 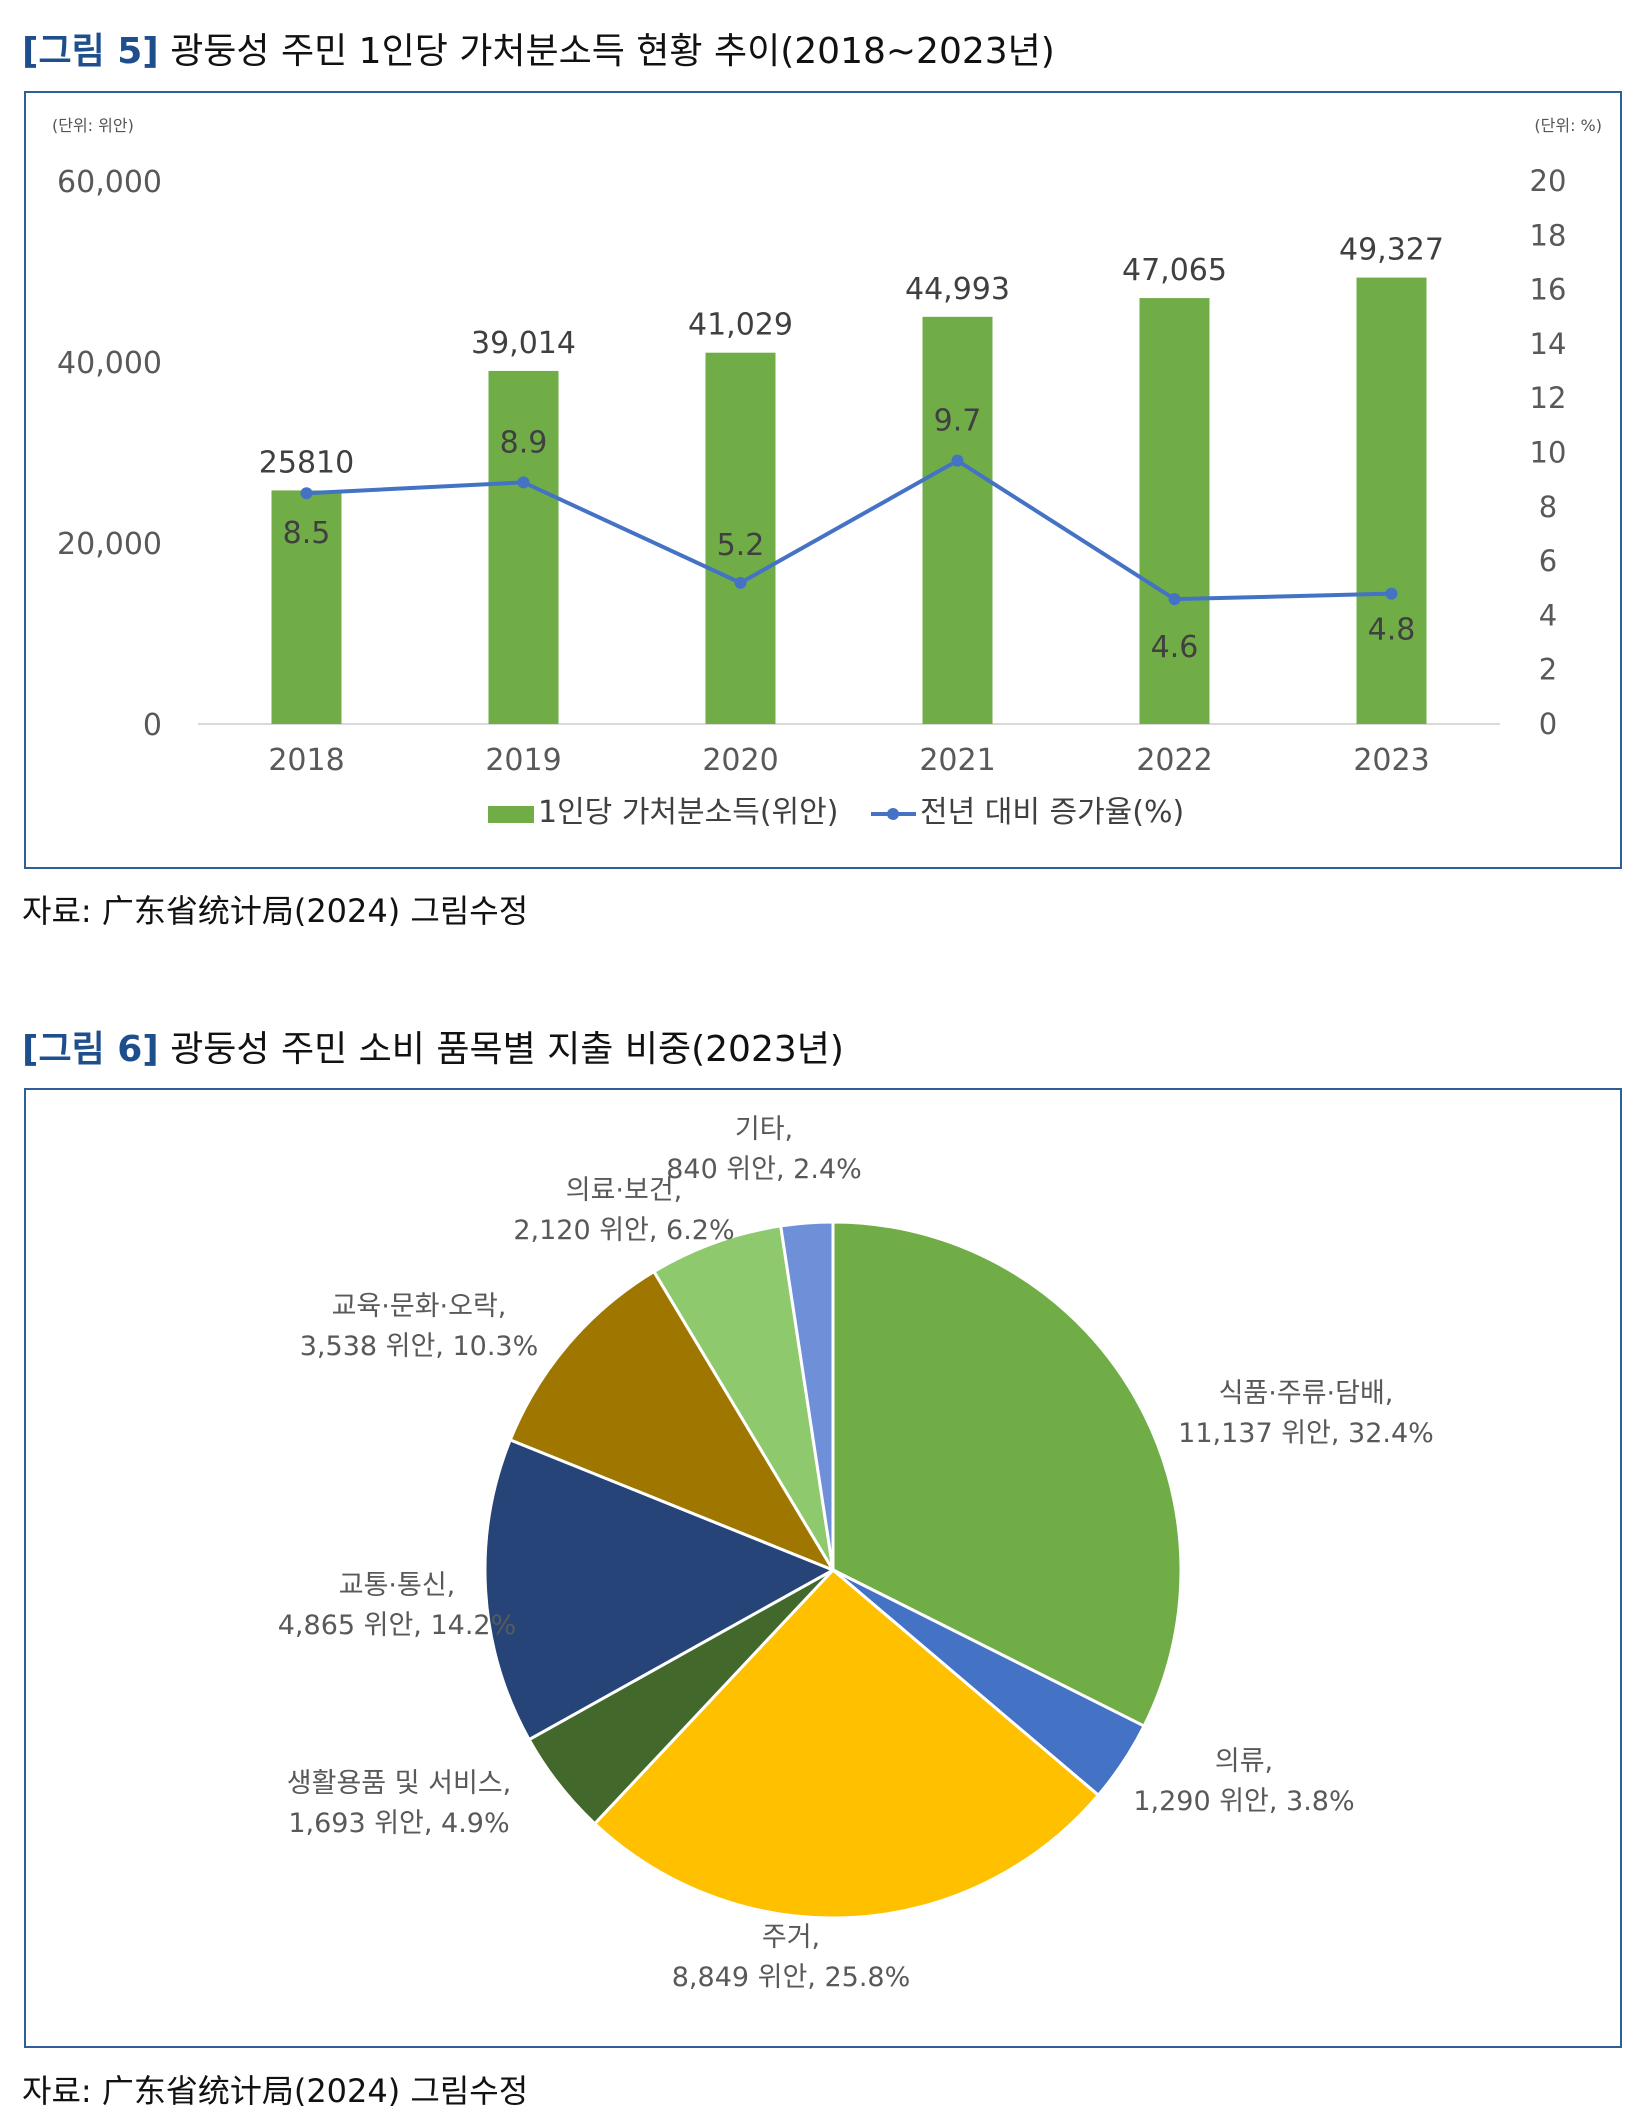 What do you see at coordinates (307, 533) in the screenshot?
I see `line-value-label: 8.5` at bounding box center [307, 533].